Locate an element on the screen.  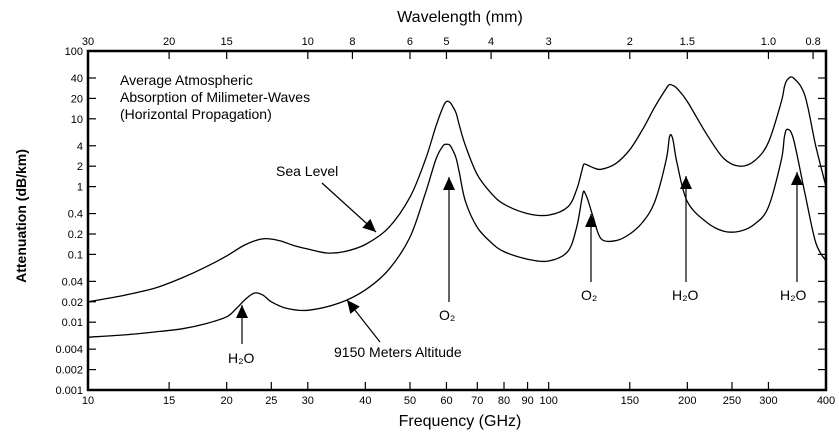
altitude-label: 9150 Meters Altitude is located at coordinates (398, 352).